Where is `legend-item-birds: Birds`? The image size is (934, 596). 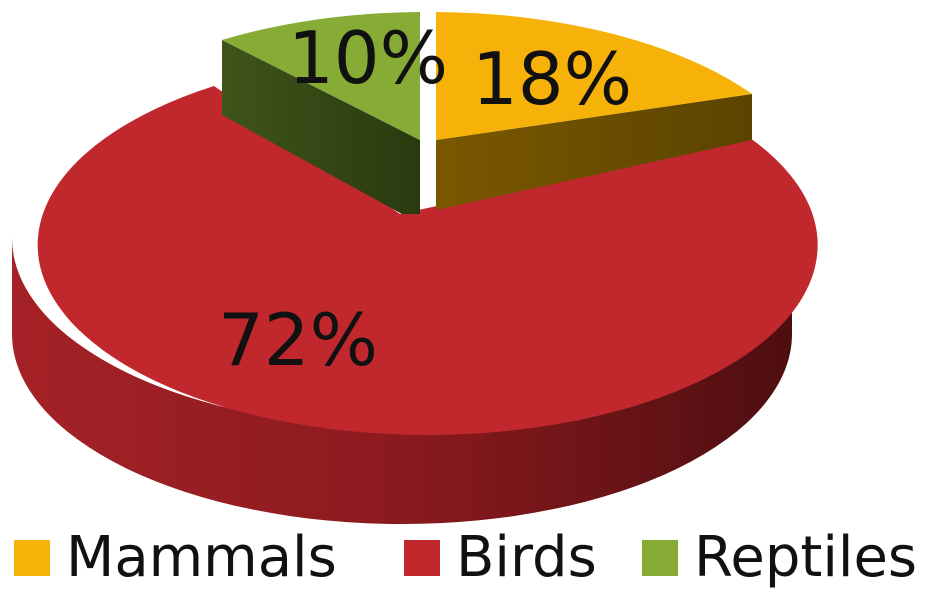 legend-item-birds: Birds is located at coordinates (500, 558).